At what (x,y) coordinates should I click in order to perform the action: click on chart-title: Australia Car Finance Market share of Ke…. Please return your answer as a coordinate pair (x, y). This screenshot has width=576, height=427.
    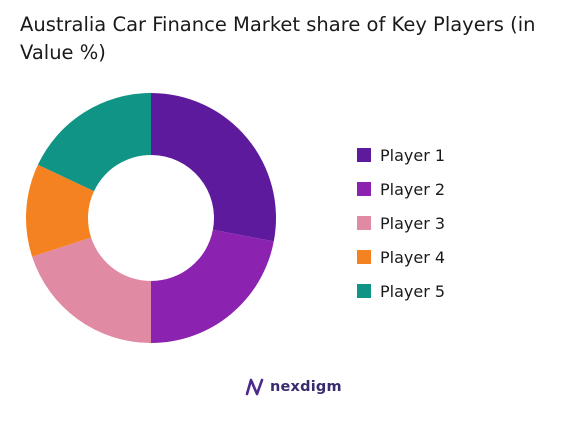
    Looking at the image, I should click on (278, 38).